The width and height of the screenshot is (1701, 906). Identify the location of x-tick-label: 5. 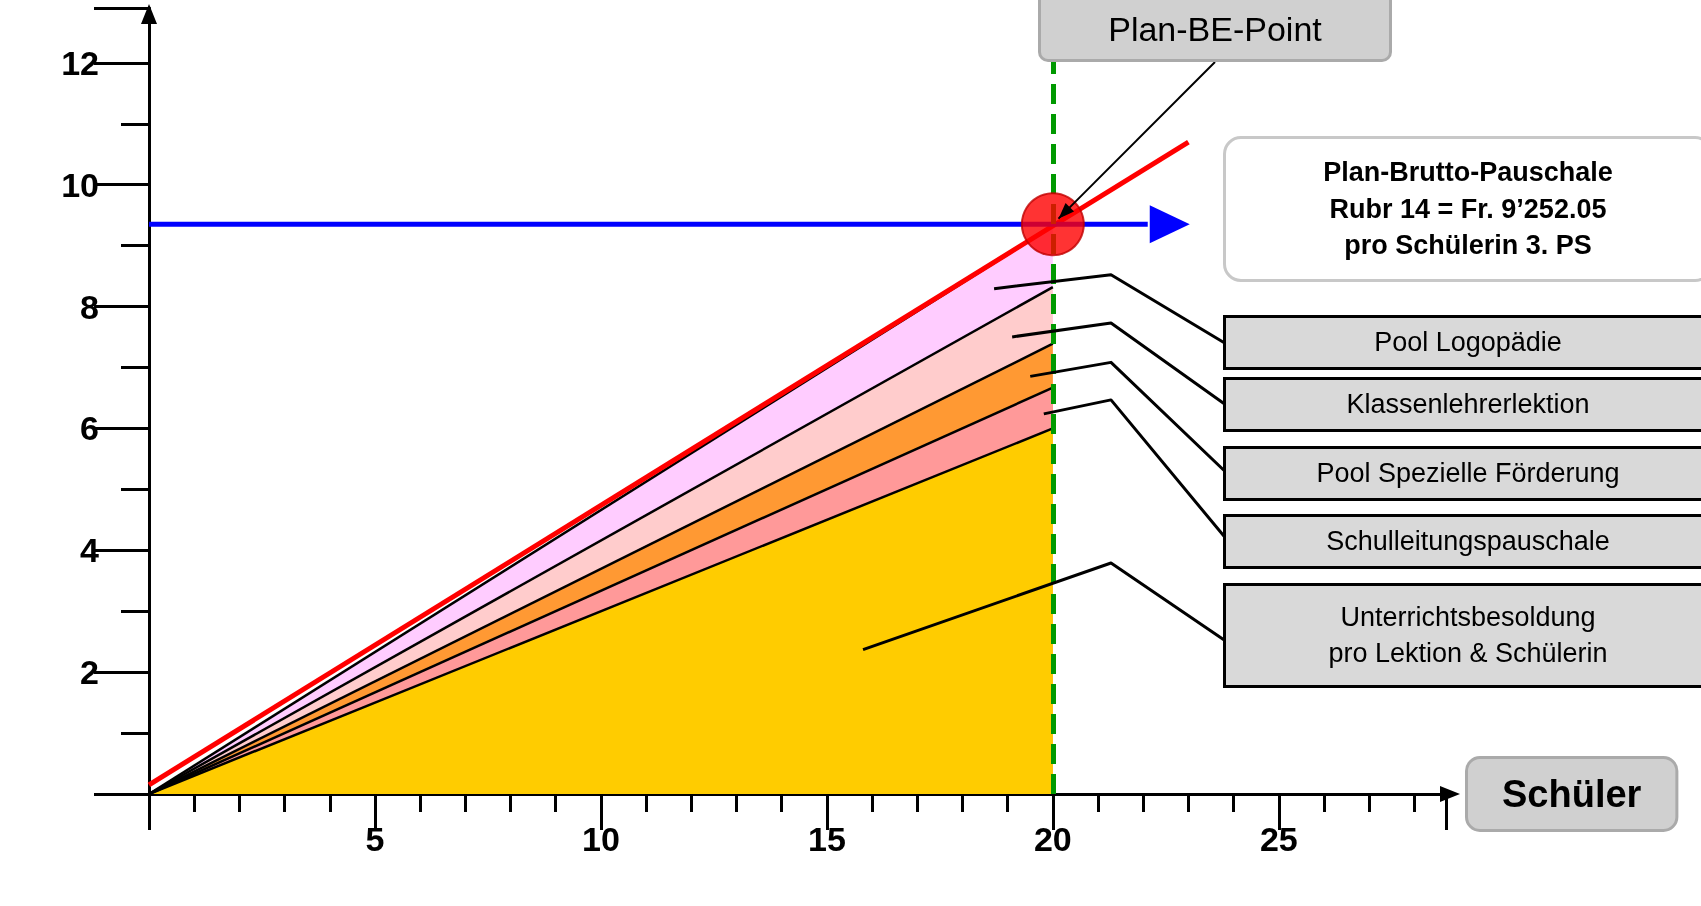
(375, 839).